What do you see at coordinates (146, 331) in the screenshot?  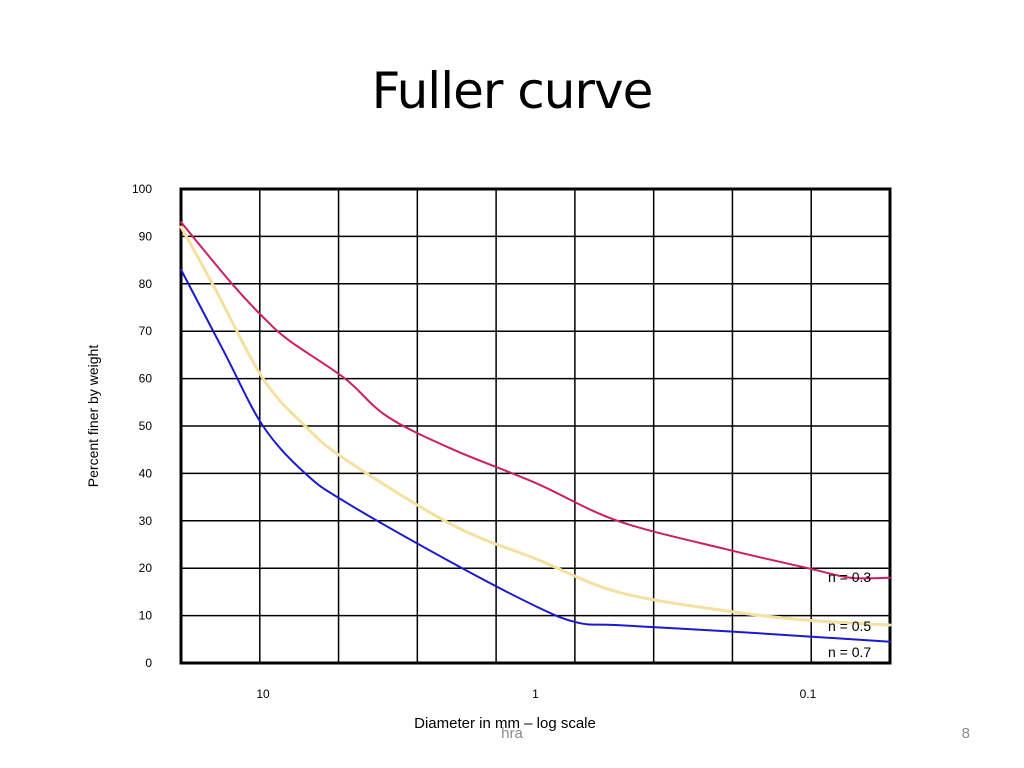 I see `y-tick-label: 70` at bounding box center [146, 331].